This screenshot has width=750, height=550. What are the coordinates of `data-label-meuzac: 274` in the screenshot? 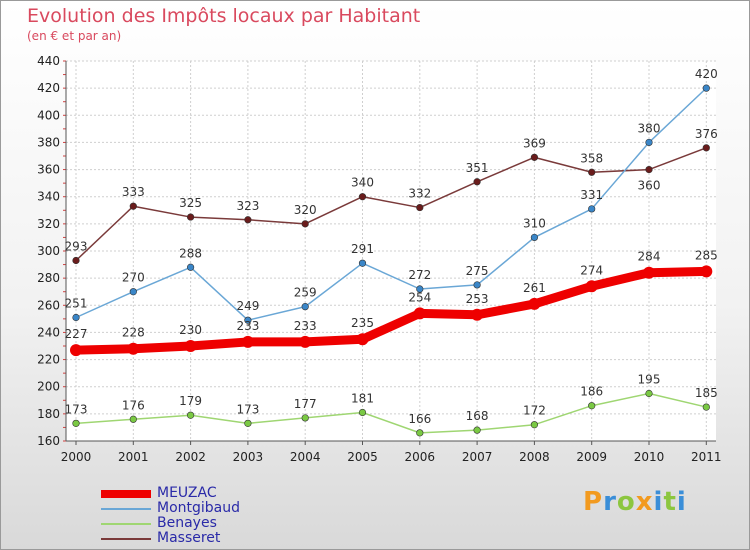 It's located at (591, 270).